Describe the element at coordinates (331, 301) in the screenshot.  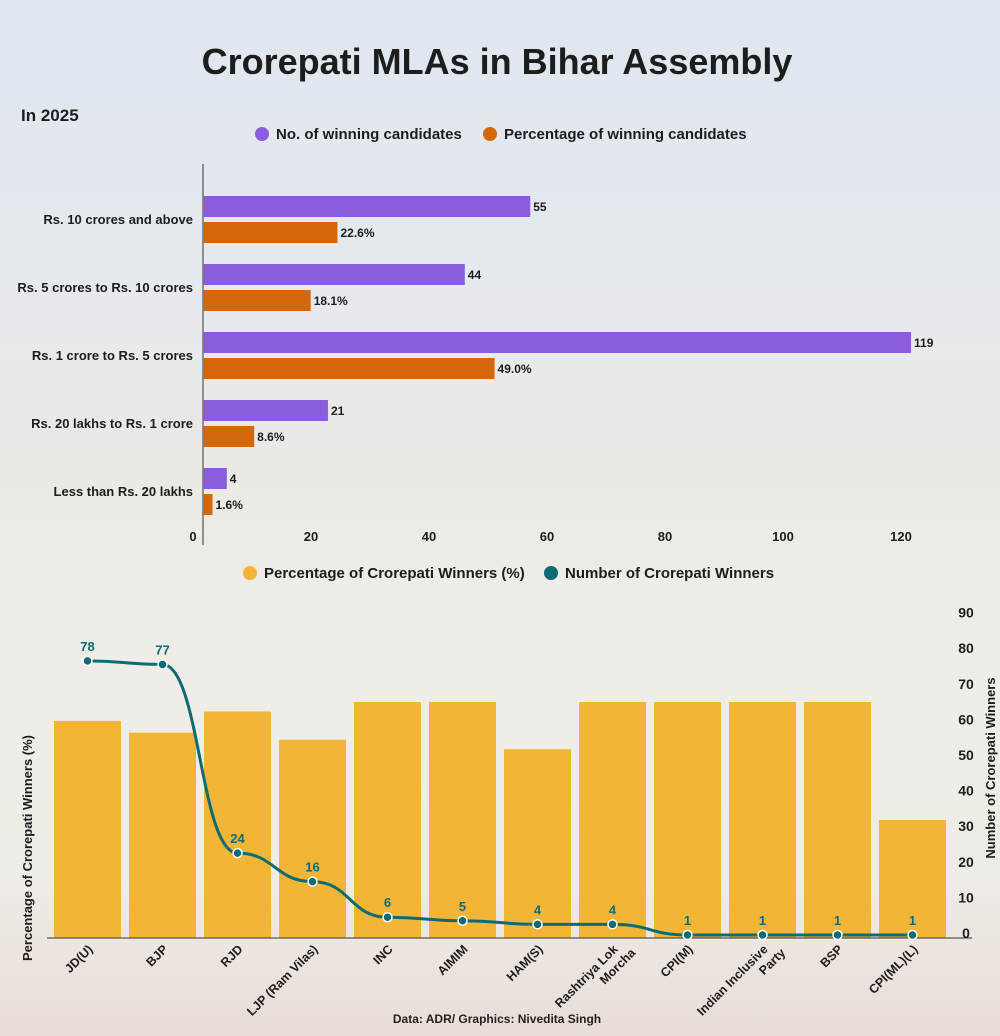
I see `data-label: 18.1%` at that location.